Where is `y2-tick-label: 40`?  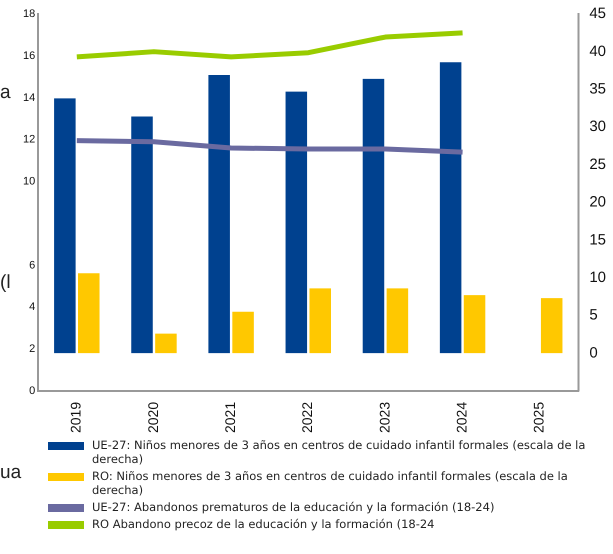 y2-tick-label: 40 is located at coordinates (597, 51).